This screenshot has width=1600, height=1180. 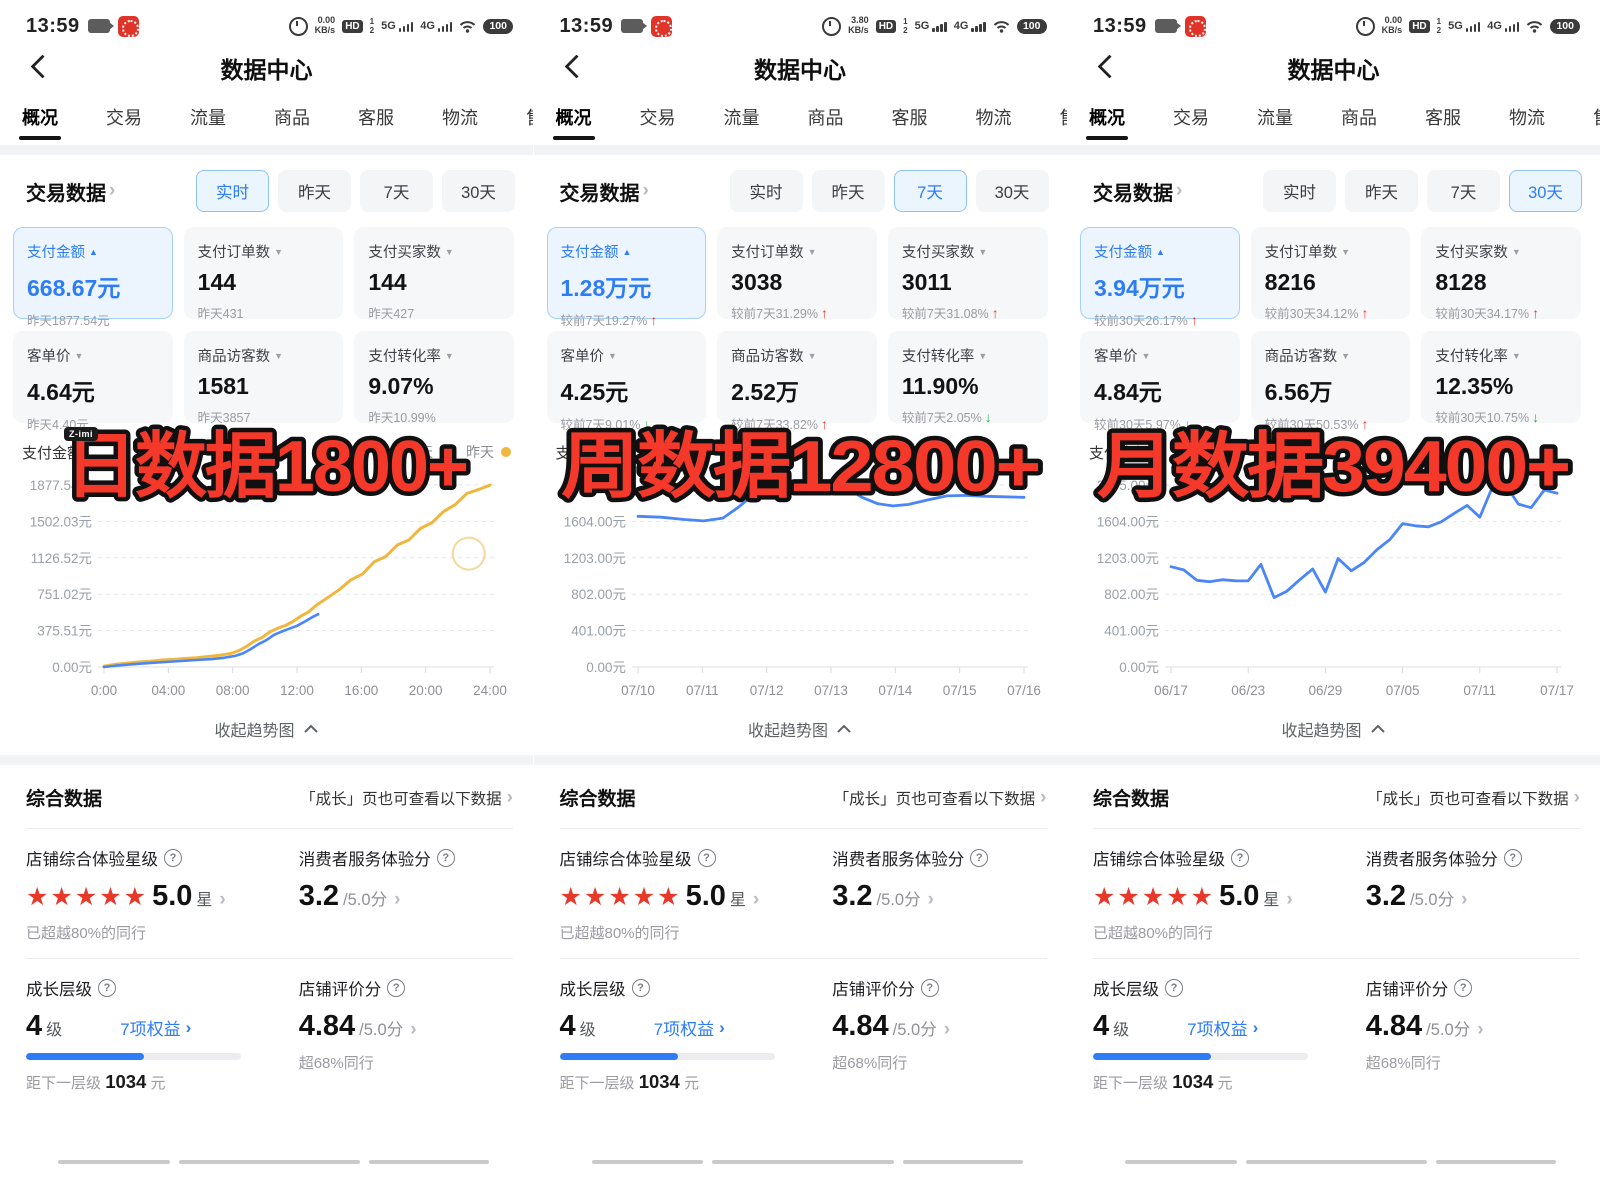 I want to click on metric-value: 9.07%, so click(x=401, y=386).